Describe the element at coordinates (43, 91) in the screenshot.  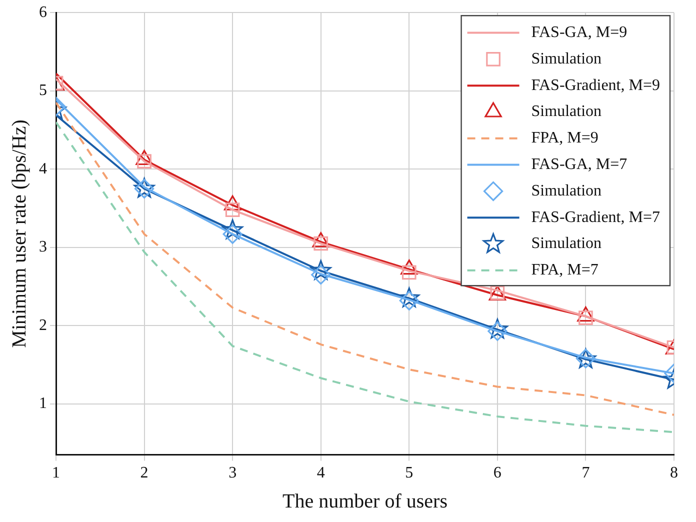
I see `y-tick-label: 5` at that location.